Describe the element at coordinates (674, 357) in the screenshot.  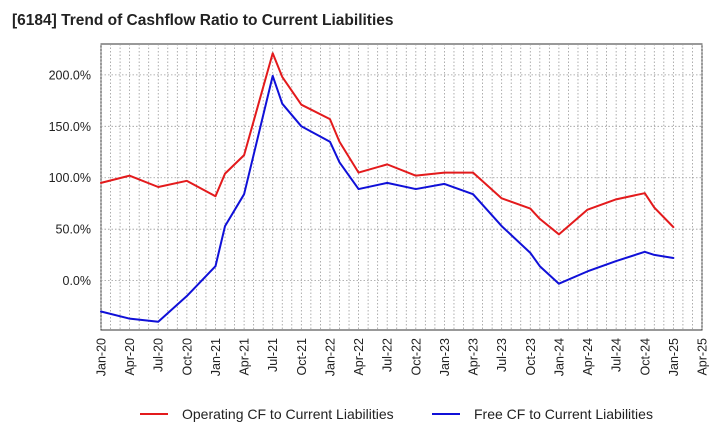
I see `x-tick-label: Jan-25` at that location.